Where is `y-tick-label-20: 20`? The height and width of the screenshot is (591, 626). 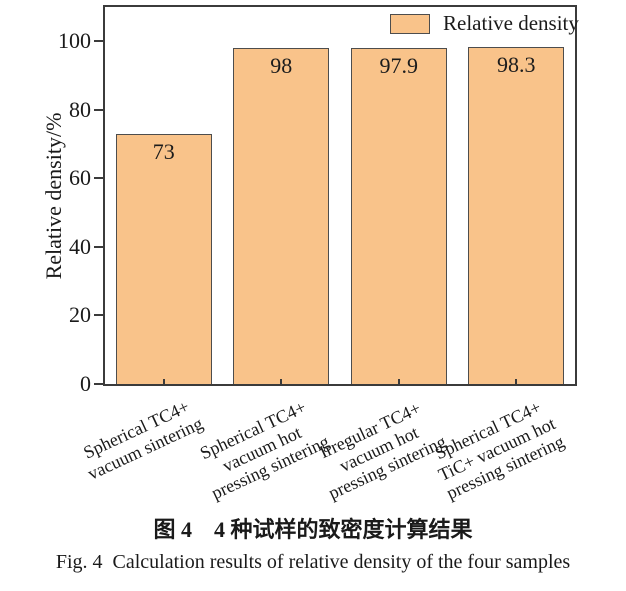 y-tick-label-20: 20 is located at coordinates (80, 315).